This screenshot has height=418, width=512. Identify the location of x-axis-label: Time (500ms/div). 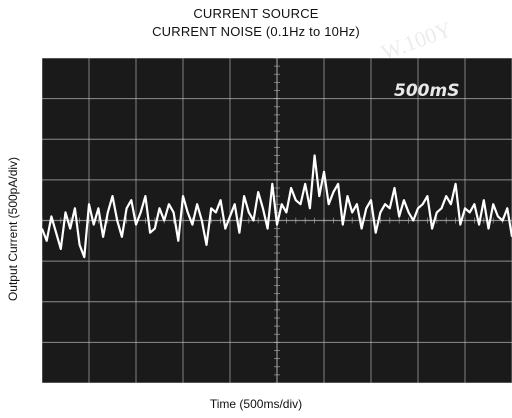
(256, 404).